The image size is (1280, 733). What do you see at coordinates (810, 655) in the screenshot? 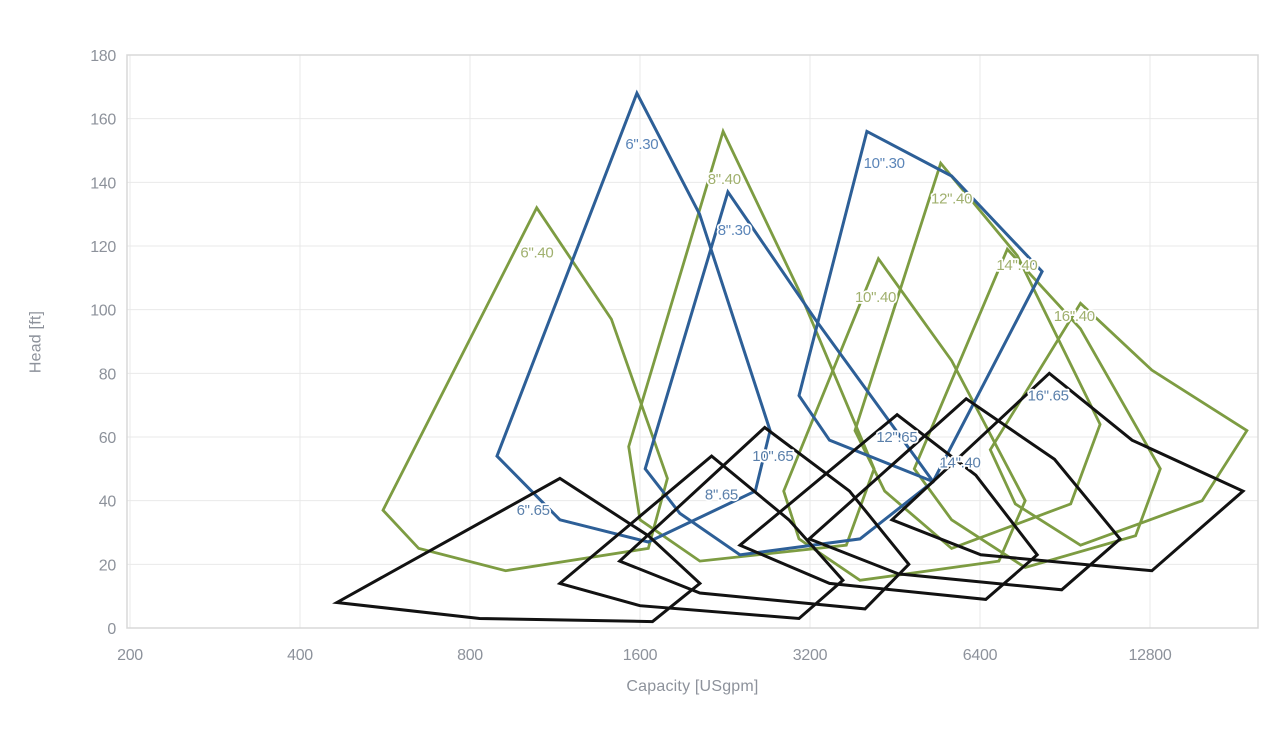
I see `x-tick-label: 3200` at bounding box center [810, 655].